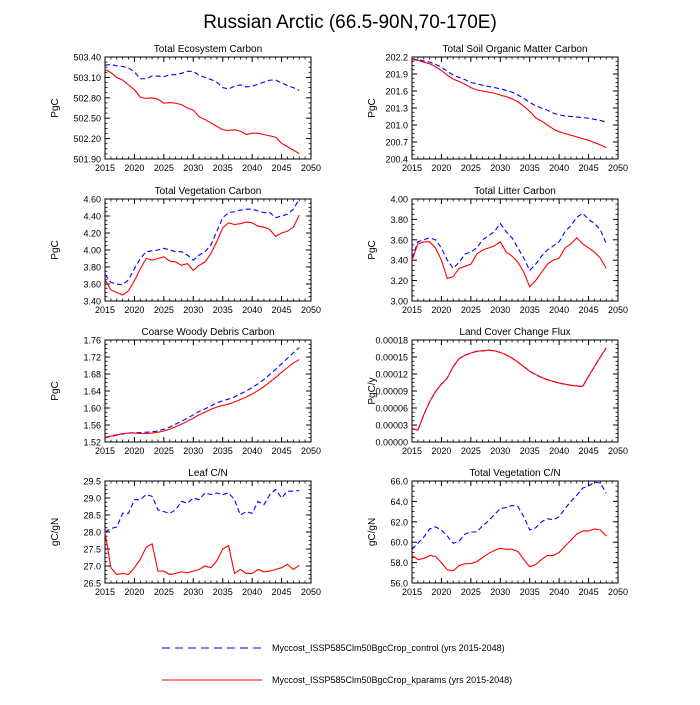  What do you see at coordinates (372, 532) in the screenshot?
I see `y-axis-label: gC/gN` at bounding box center [372, 532].